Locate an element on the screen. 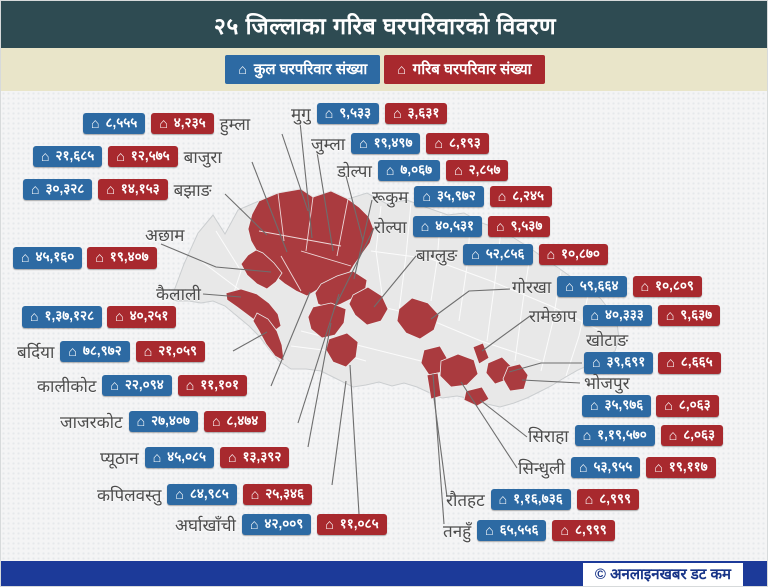 Image resolution: width=768 pixels, height=587 pixels. total-value: ९,५३३ is located at coordinates (355, 112).